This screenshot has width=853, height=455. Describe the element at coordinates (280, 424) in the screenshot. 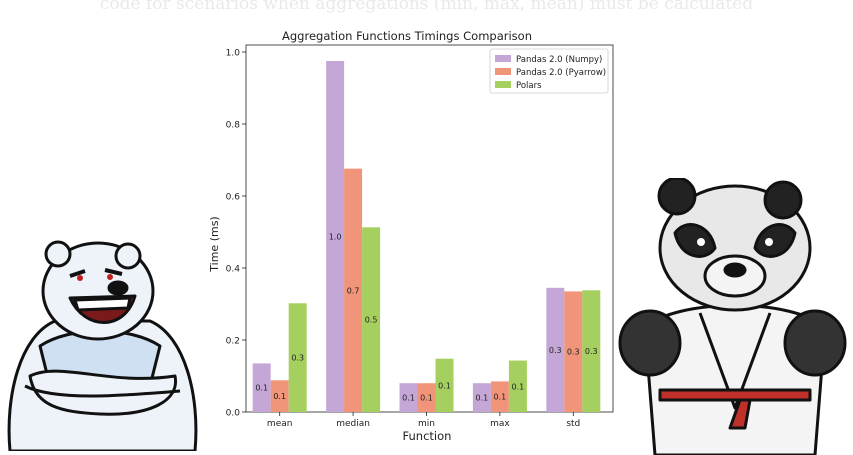

I see `x-tick-label: mean` at that location.